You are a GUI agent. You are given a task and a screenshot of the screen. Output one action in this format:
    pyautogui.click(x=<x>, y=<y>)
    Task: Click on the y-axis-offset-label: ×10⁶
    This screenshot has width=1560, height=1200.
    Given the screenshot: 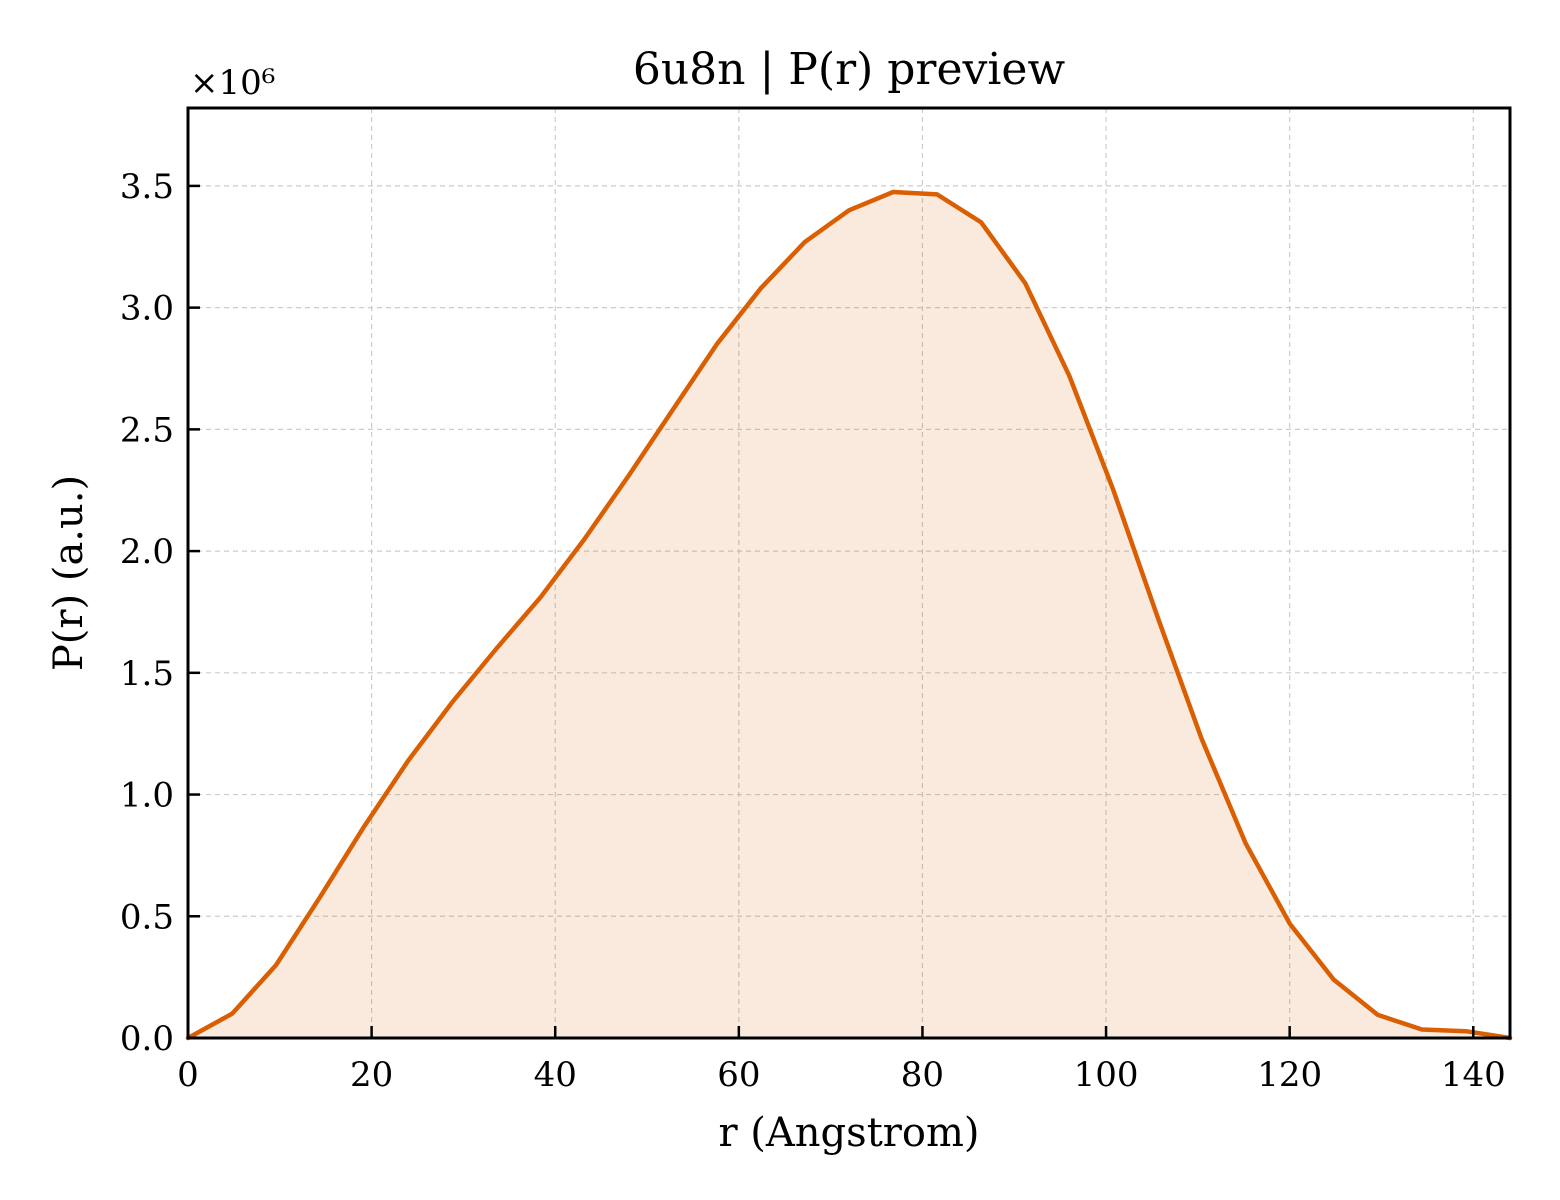 What is the action you would take?
    pyautogui.click(x=232, y=83)
    